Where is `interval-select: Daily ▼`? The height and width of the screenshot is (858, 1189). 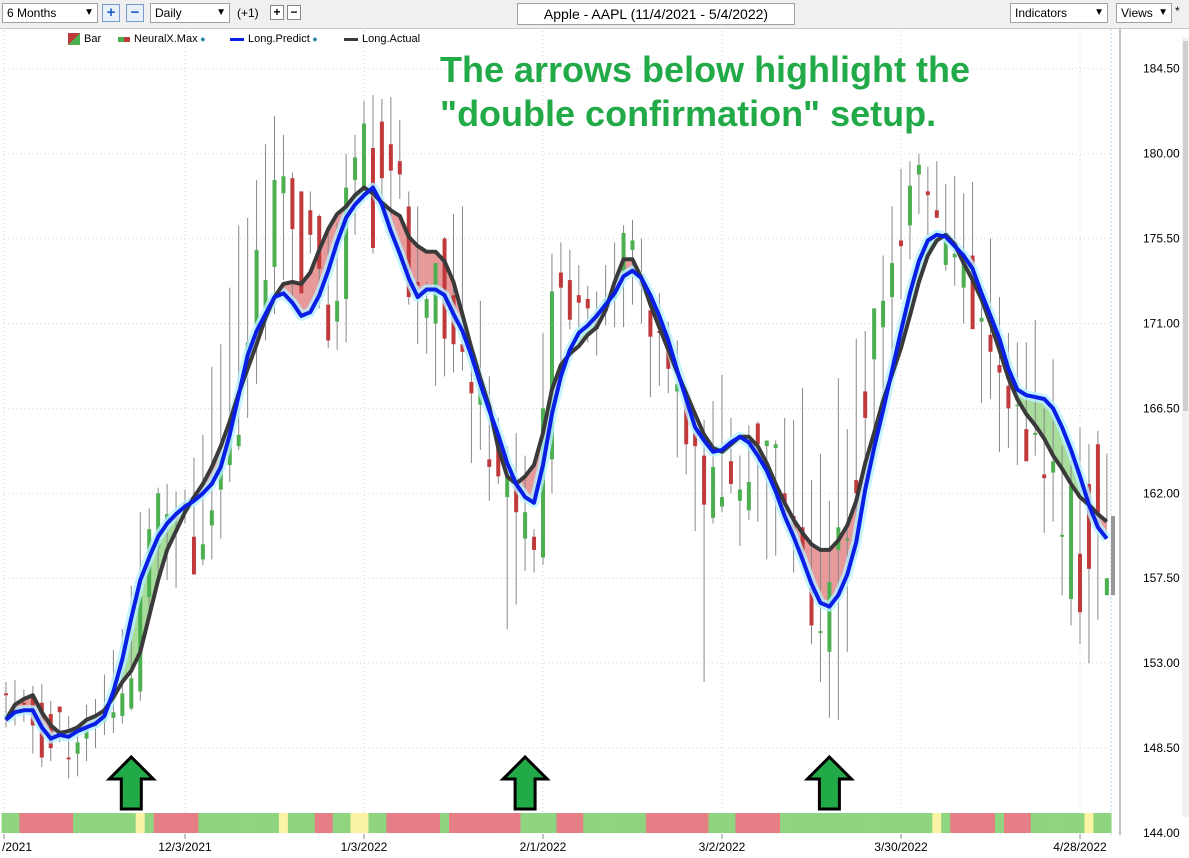 interval-select: Daily ▼ is located at coordinates (190, 13).